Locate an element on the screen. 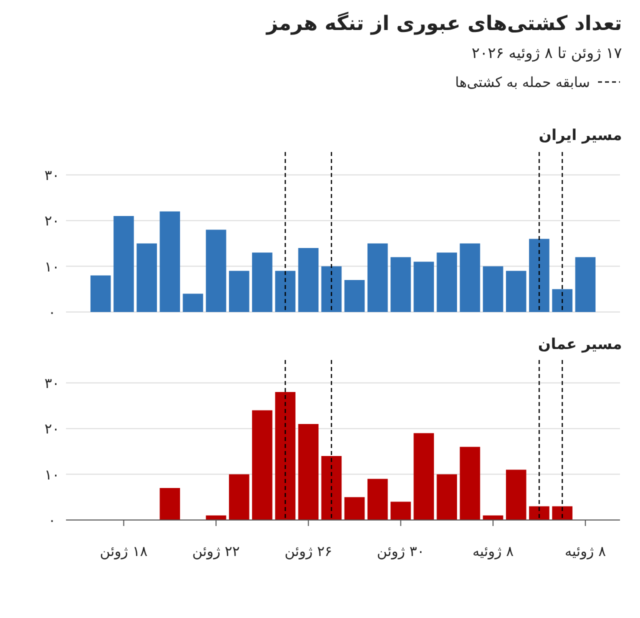 Image resolution: width=640 pixels, height=618 pixels. x-tick-label: ۲۶ ژوئن is located at coordinates (308, 552).